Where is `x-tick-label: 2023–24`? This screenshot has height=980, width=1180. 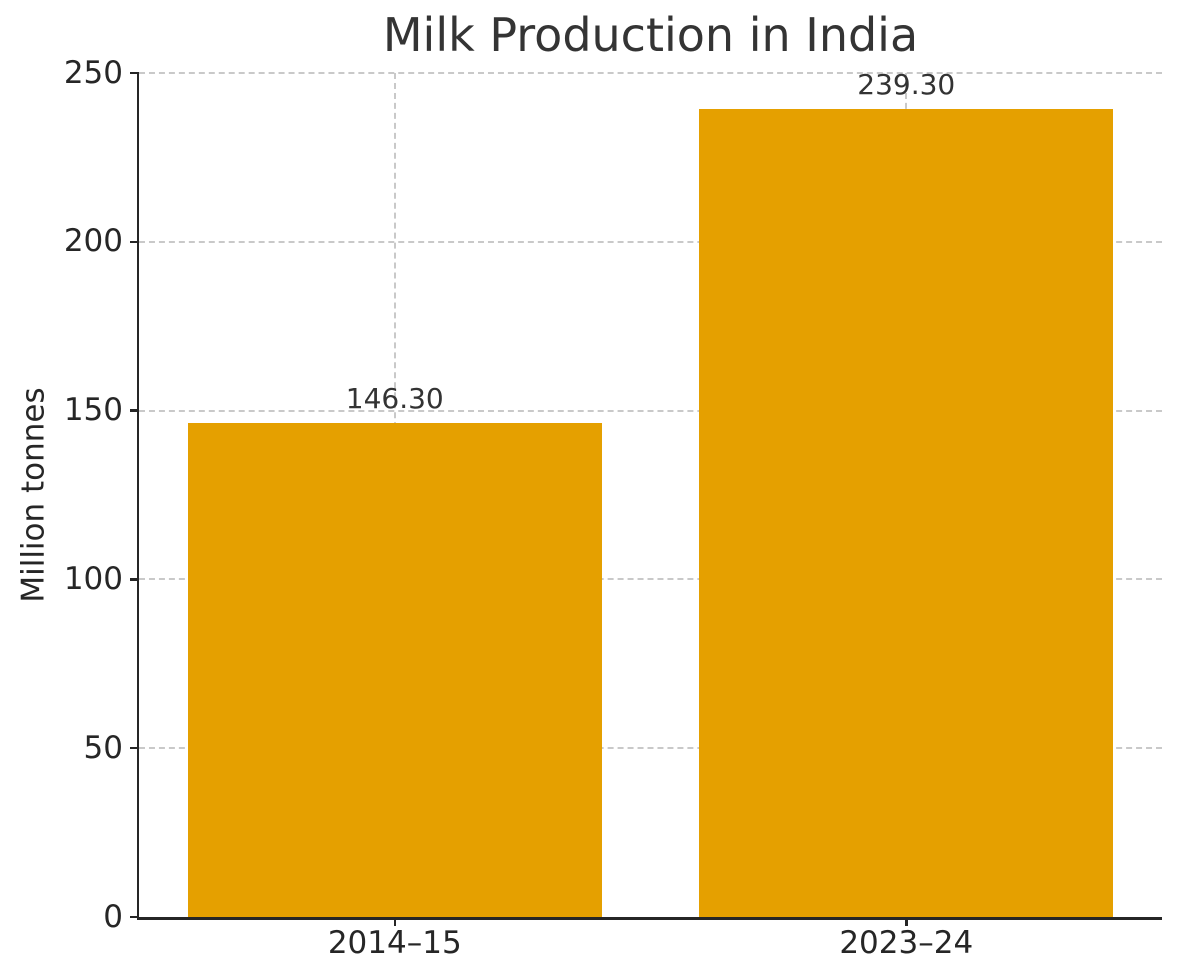 x-tick-label: 2023–24 is located at coordinates (906, 943).